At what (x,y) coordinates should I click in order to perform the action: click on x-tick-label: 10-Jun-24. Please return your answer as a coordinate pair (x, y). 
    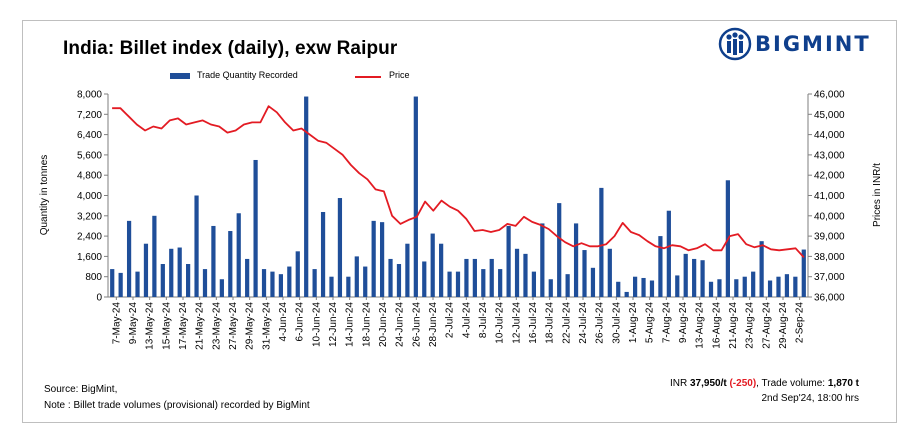
    Looking at the image, I should click on (316, 324).